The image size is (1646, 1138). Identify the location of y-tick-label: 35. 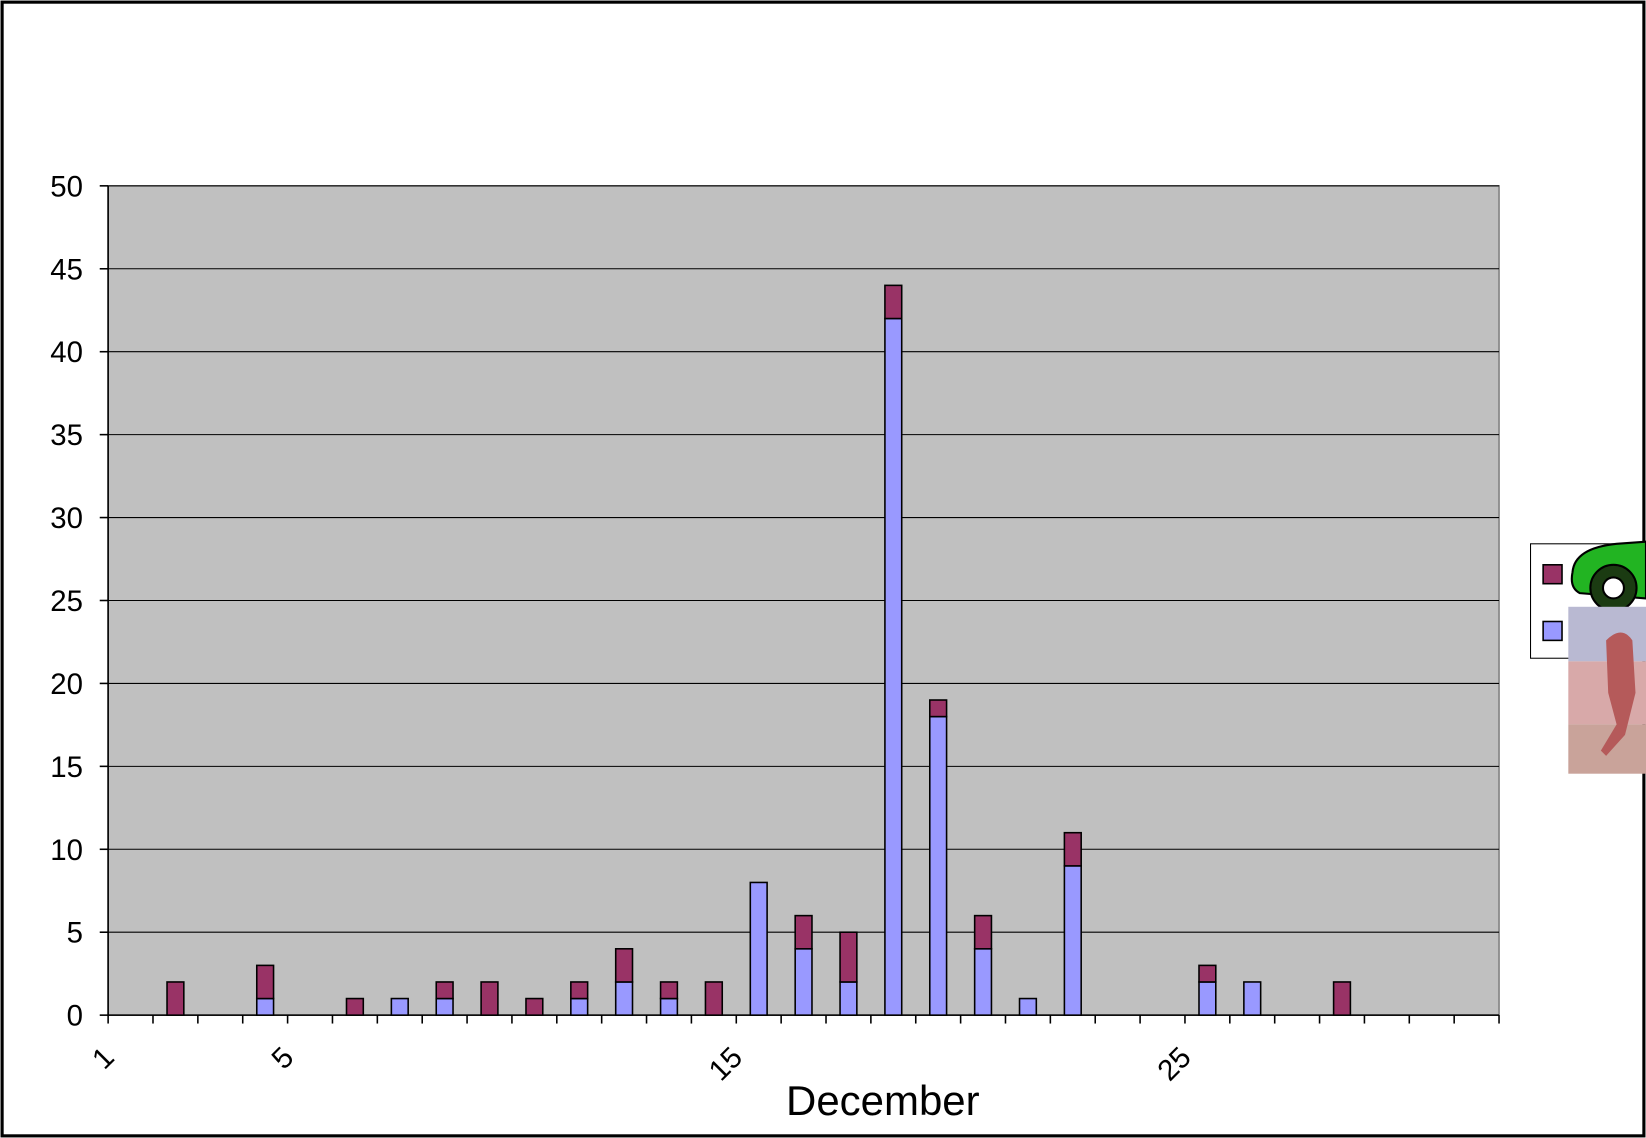
(66, 435).